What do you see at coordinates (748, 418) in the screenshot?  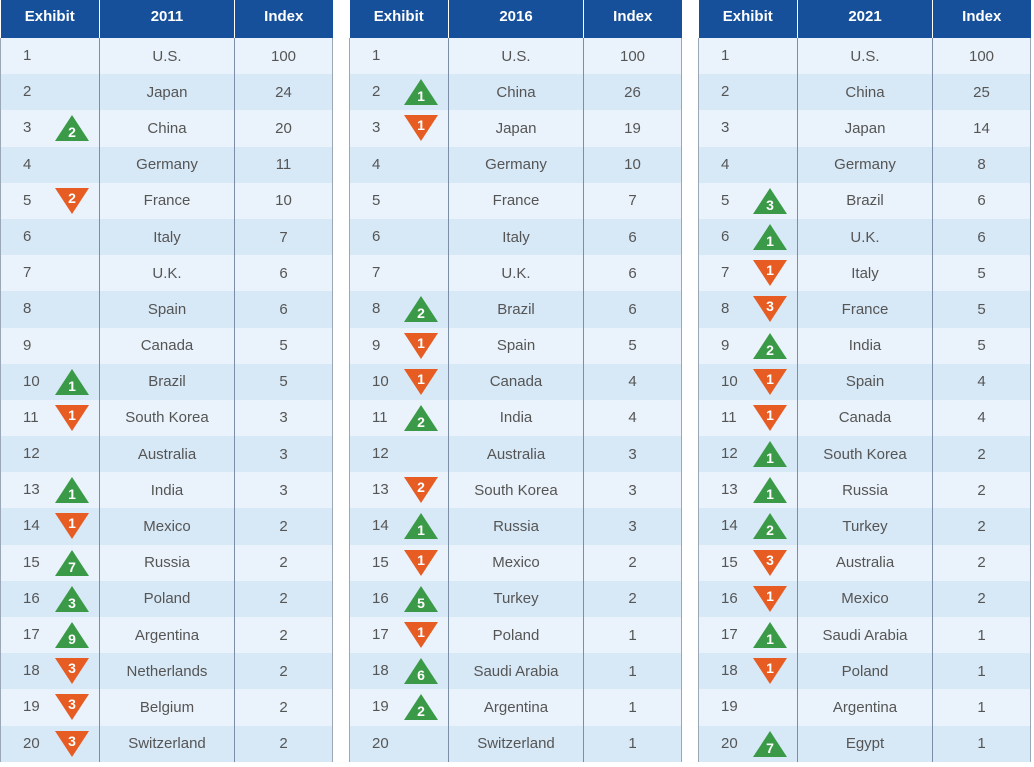 I see `rank-cell: 11 1` at bounding box center [748, 418].